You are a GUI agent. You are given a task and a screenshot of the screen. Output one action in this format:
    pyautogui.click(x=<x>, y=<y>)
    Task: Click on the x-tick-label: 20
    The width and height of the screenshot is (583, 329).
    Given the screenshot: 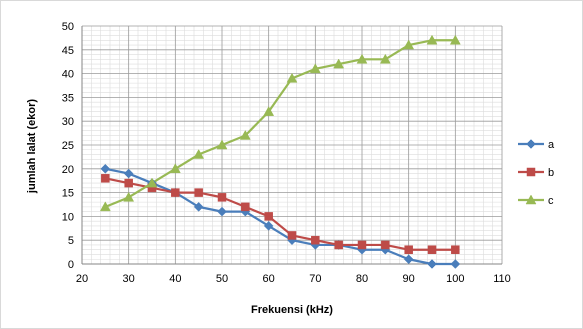 What is the action you would take?
    pyautogui.click(x=82, y=279)
    